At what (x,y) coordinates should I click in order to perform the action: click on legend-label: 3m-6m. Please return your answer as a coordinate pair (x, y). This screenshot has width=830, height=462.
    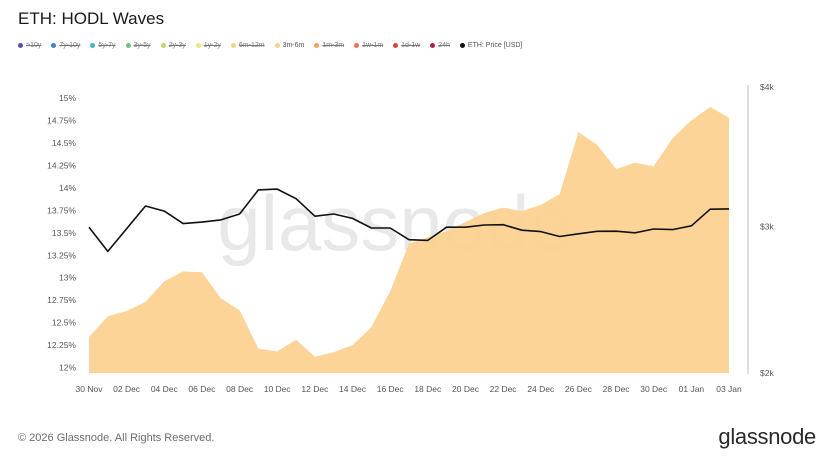
    Looking at the image, I should click on (293, 45).